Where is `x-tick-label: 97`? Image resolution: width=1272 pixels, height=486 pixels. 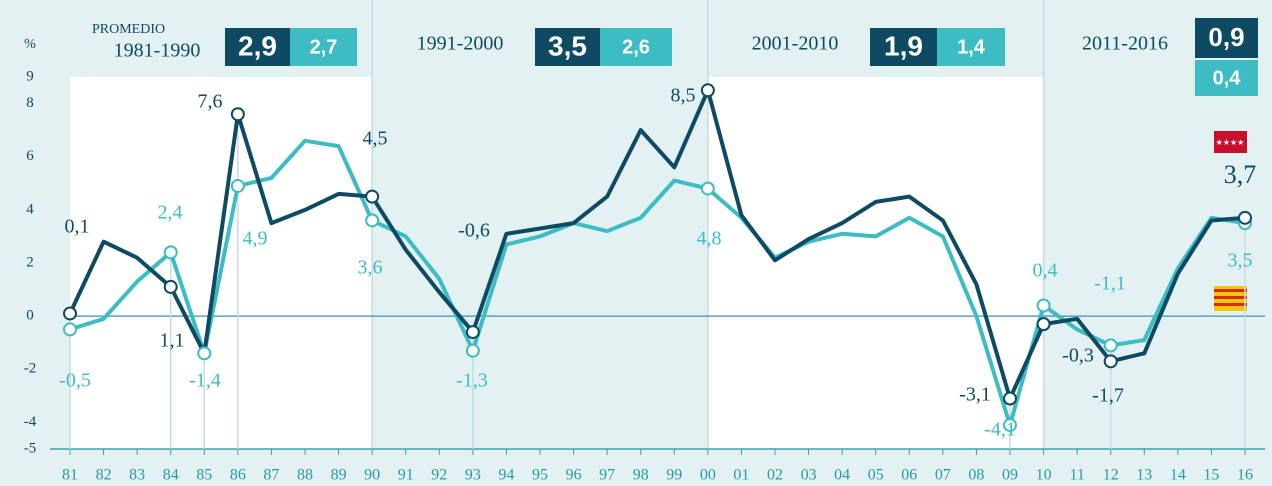
x-tick-label: 97 is located at coordinates (607, 475).